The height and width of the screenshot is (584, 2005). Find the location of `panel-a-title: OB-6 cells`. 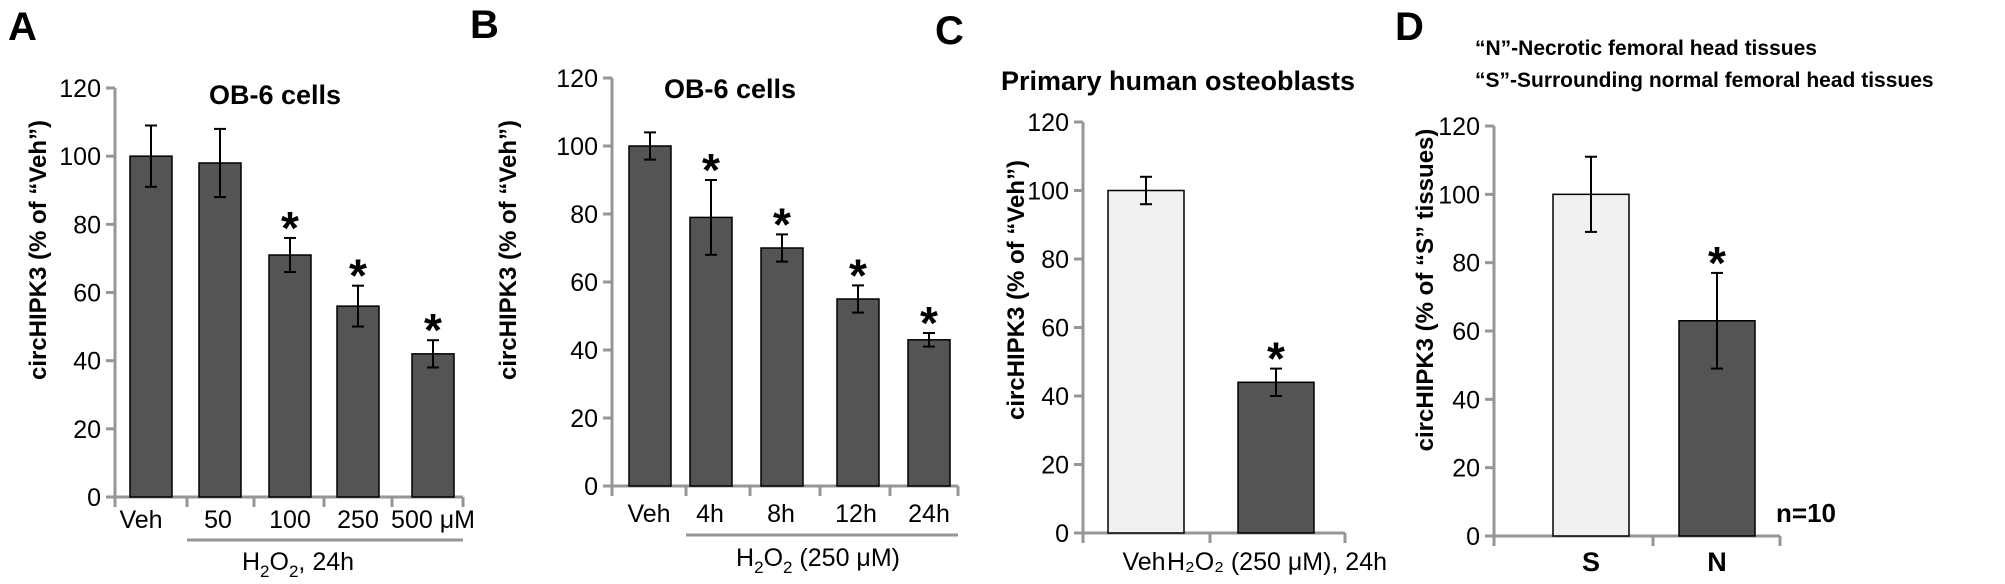

panel-a-title: OB-6 cells is located at coordinates (275, 95).